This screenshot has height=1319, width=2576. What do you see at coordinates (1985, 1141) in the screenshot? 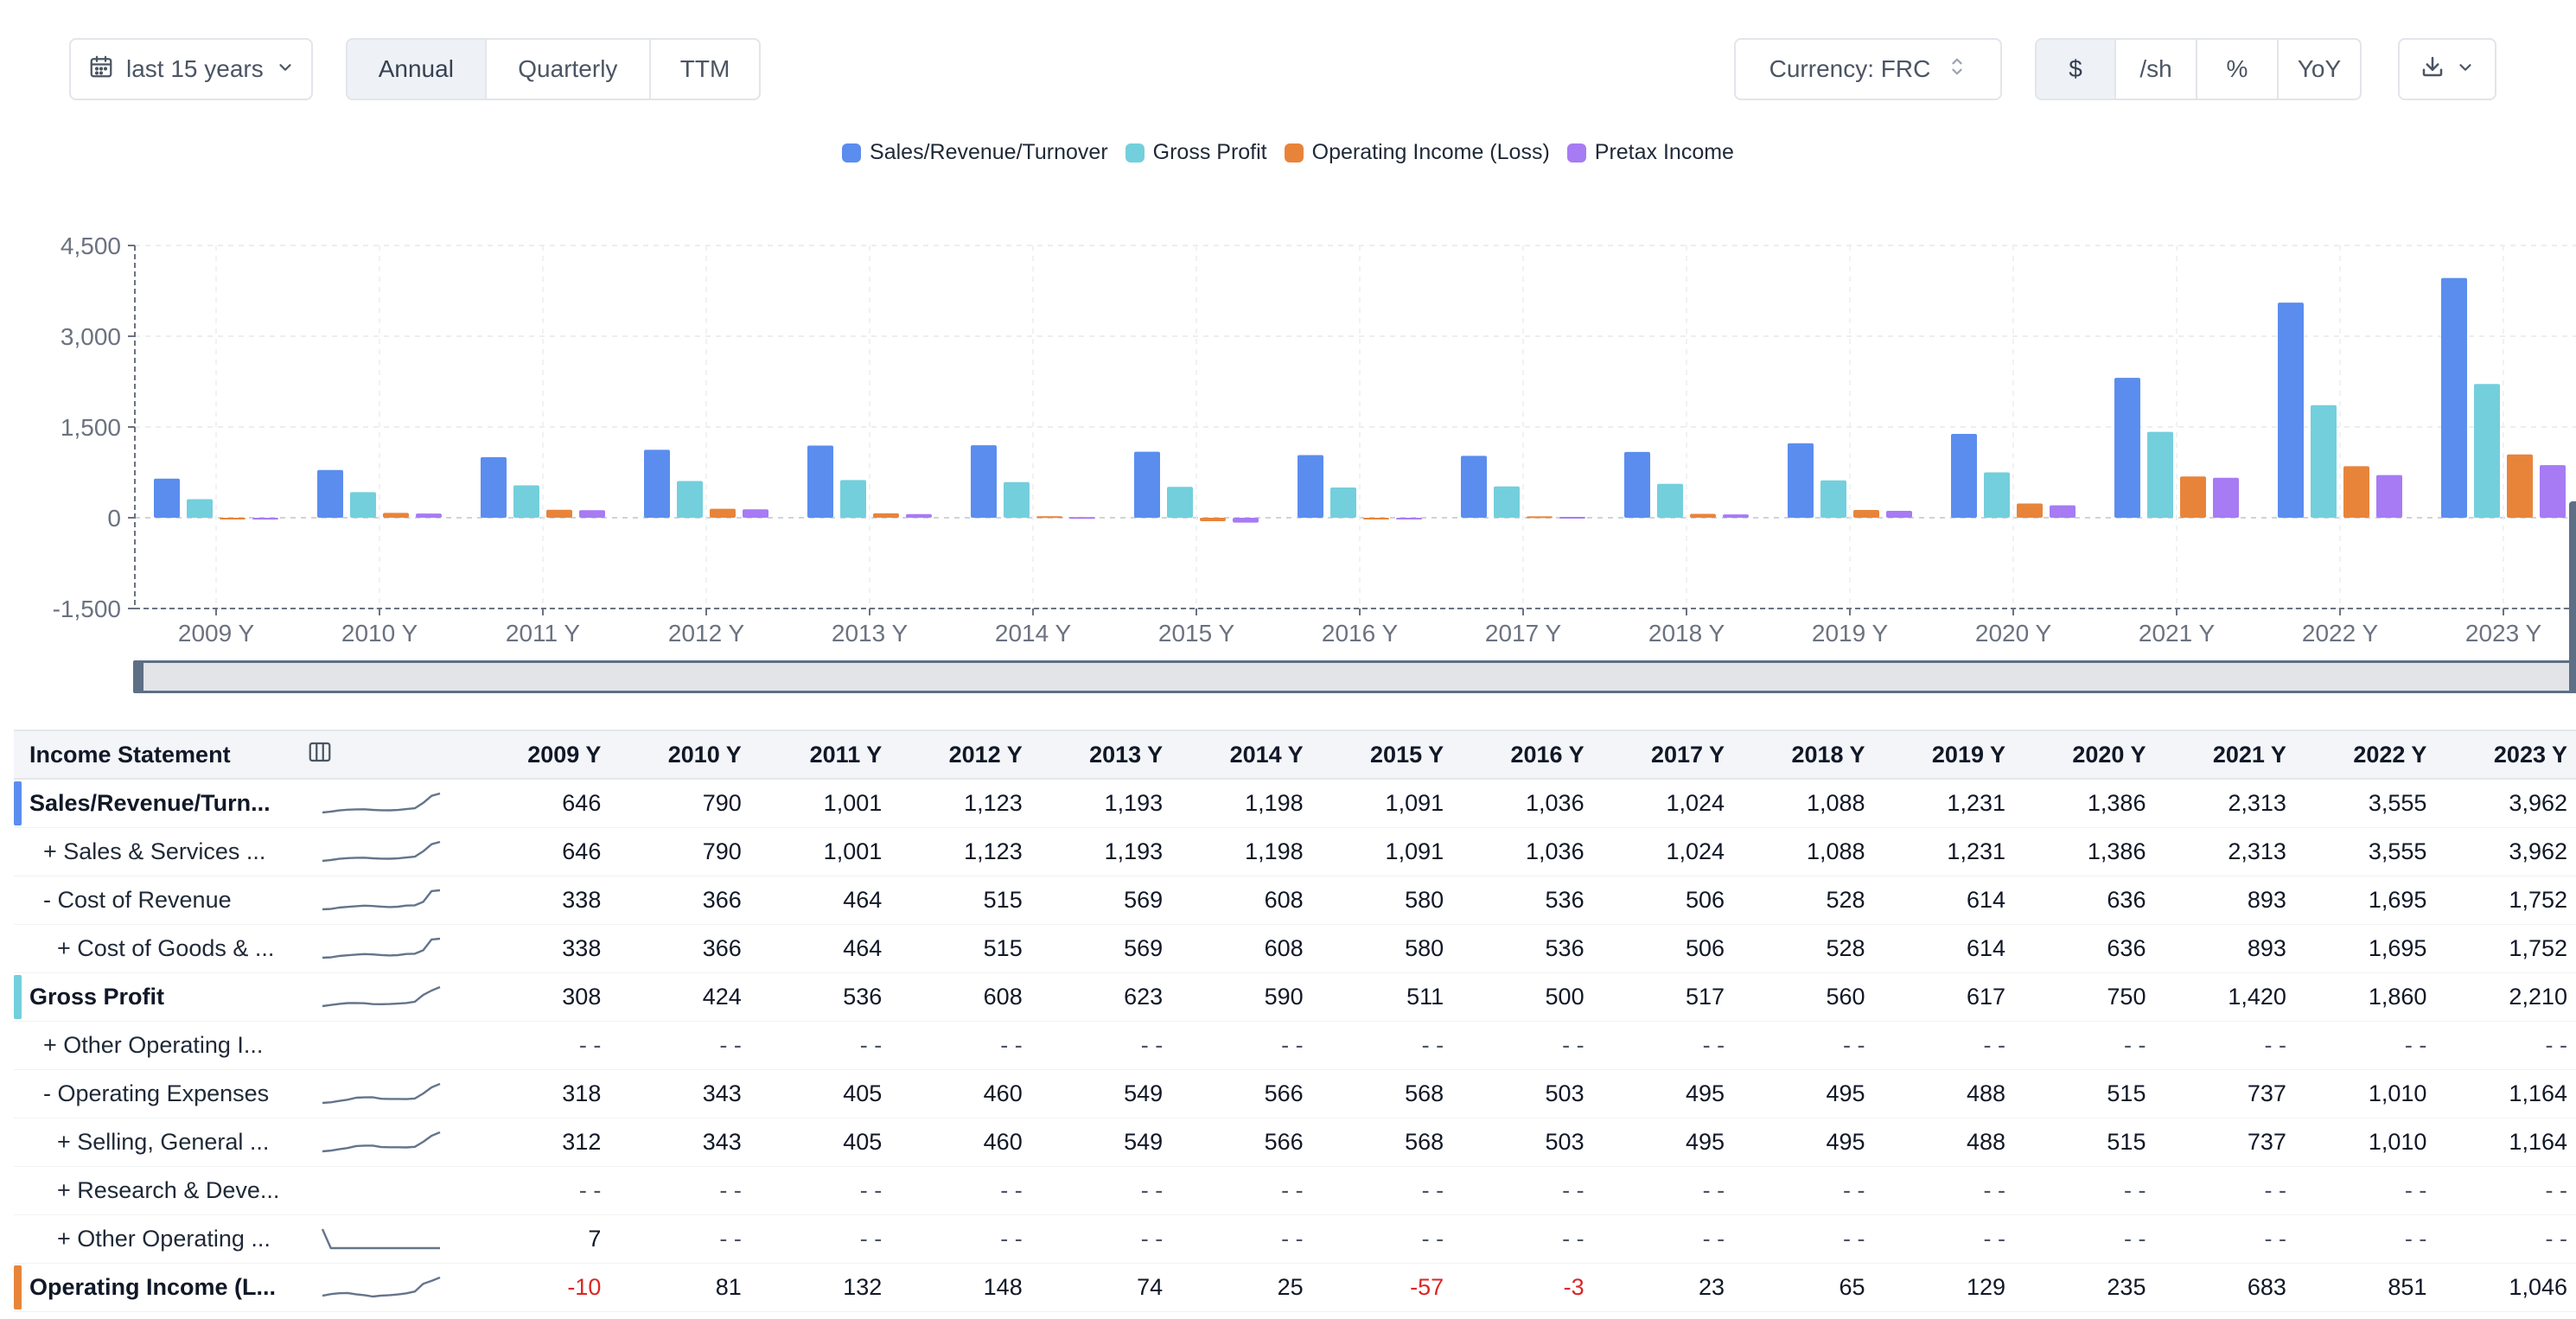
I see `value-cell: 488` at bounding box center [1985, 1141].